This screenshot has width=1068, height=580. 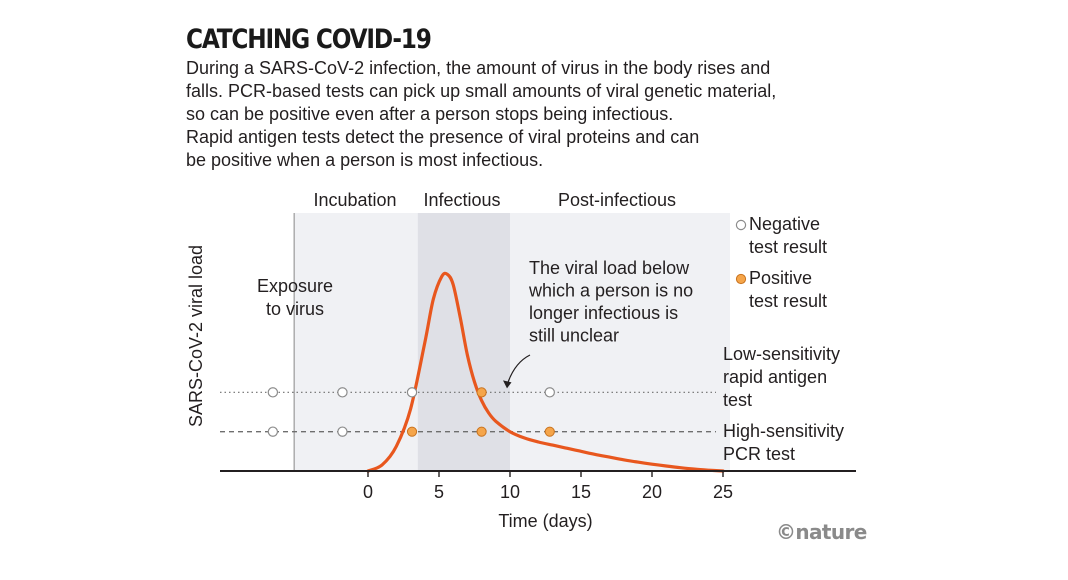 What do you see at coordinates (354, 200) in the screenshot?
I see `phase-label: Incubation` at bounding box center [354, 200].